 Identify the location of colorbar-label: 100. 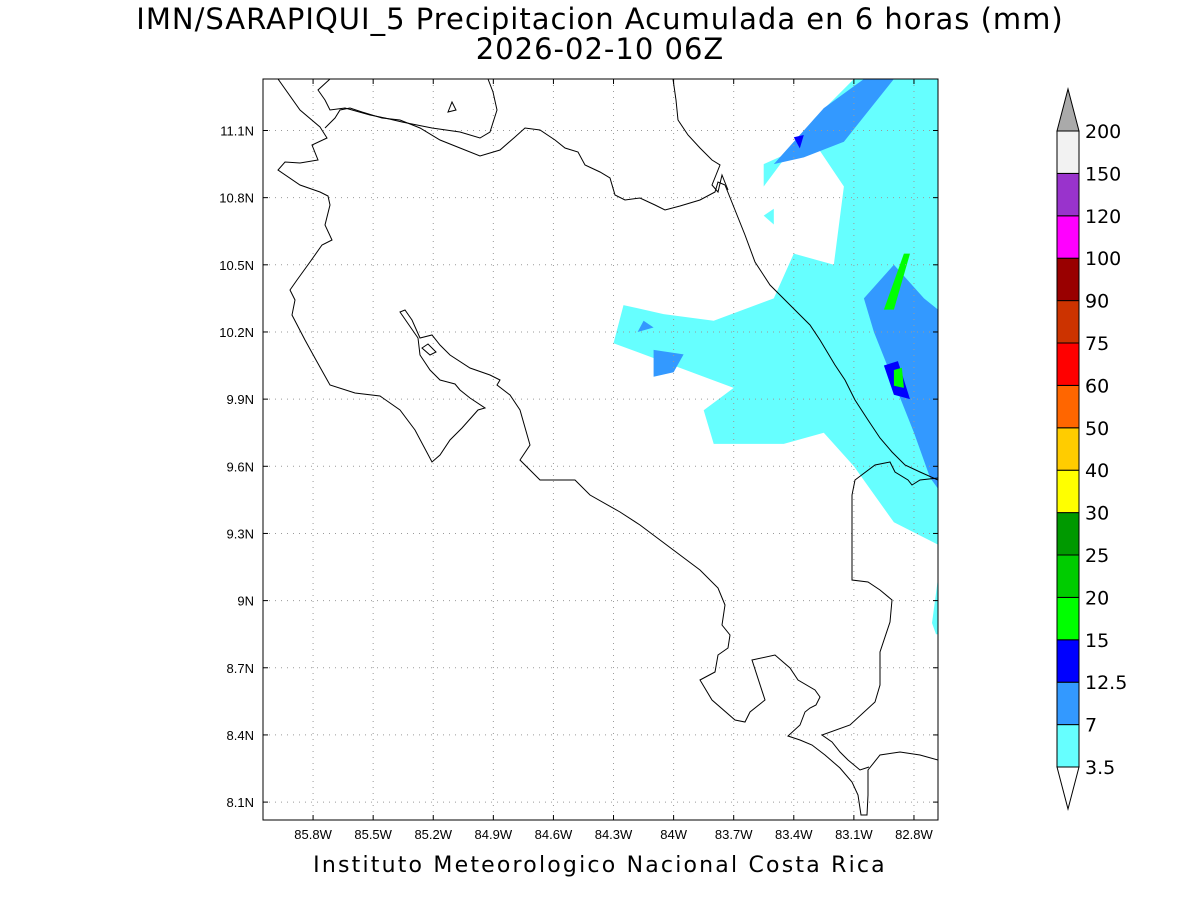
(1103, 259).